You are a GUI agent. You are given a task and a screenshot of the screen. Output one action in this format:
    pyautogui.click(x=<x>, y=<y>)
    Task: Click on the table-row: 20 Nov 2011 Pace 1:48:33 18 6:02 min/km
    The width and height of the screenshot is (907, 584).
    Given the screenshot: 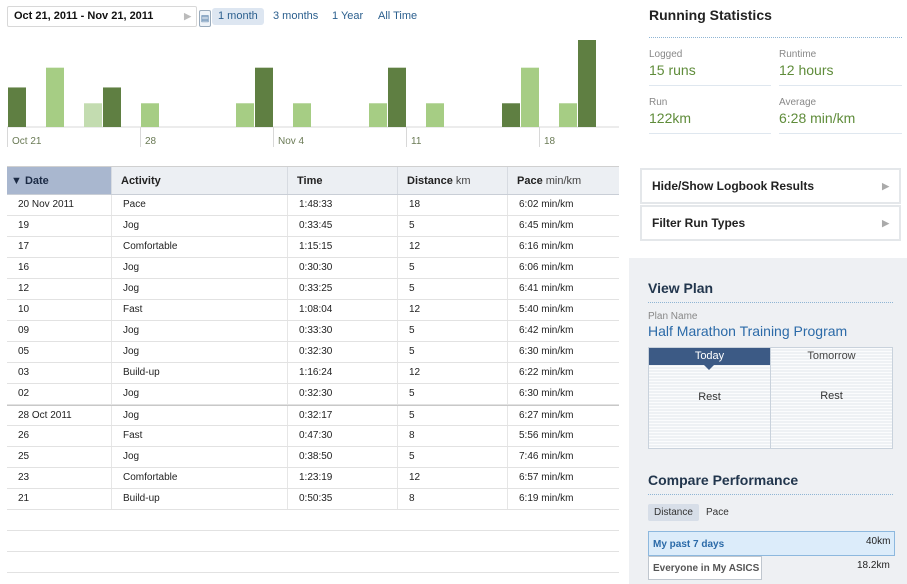 What is the action you would take?
    pyautogui.click(x=313, y=205)
    